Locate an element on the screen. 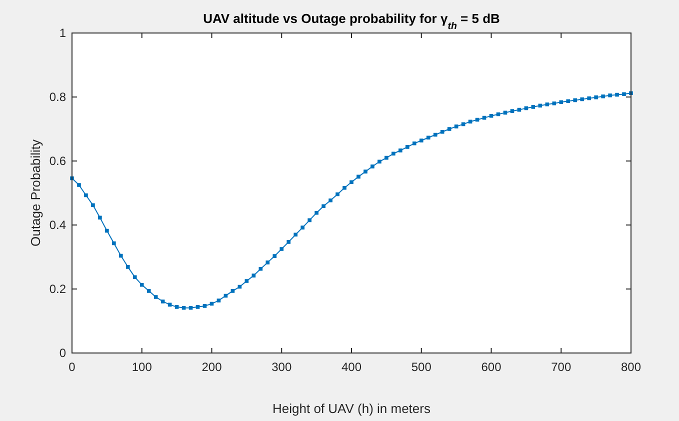 The width and height of the screenshot is (679, 421). y-tick-label: 0 is located at coordinates (62, 353).